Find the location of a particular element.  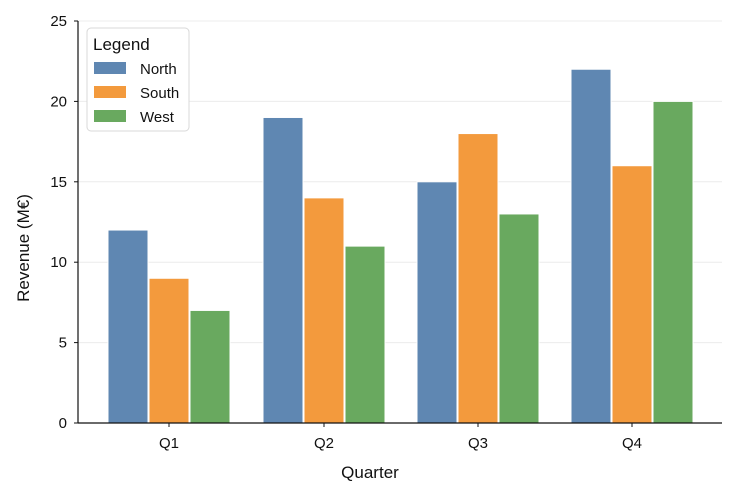

bar-south-q2 is located at coordinates (324, 310).